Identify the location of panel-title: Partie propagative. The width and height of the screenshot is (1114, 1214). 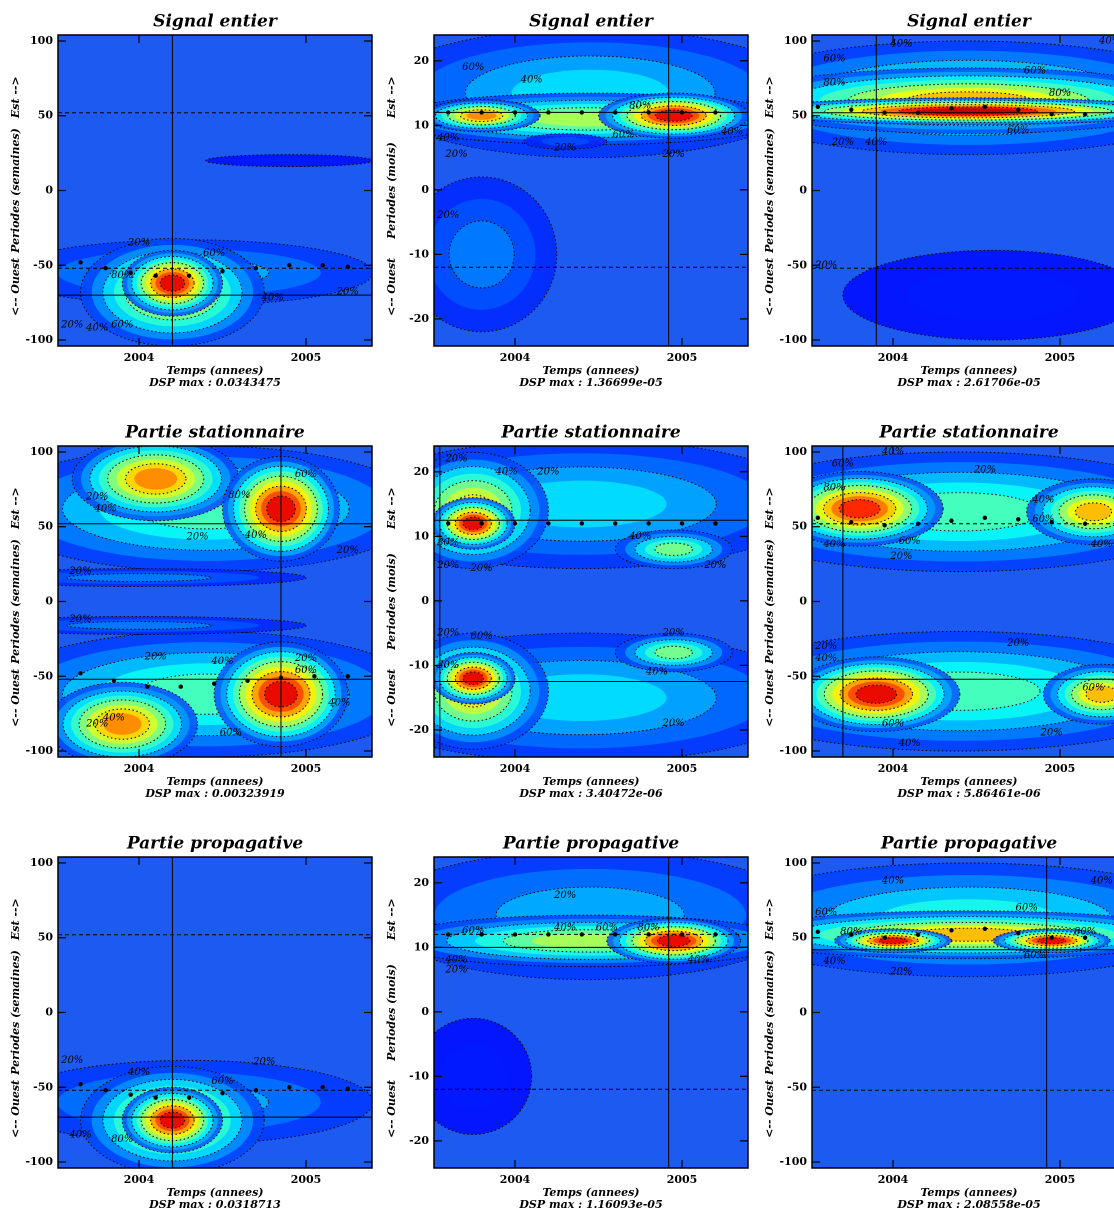
(591, 844).